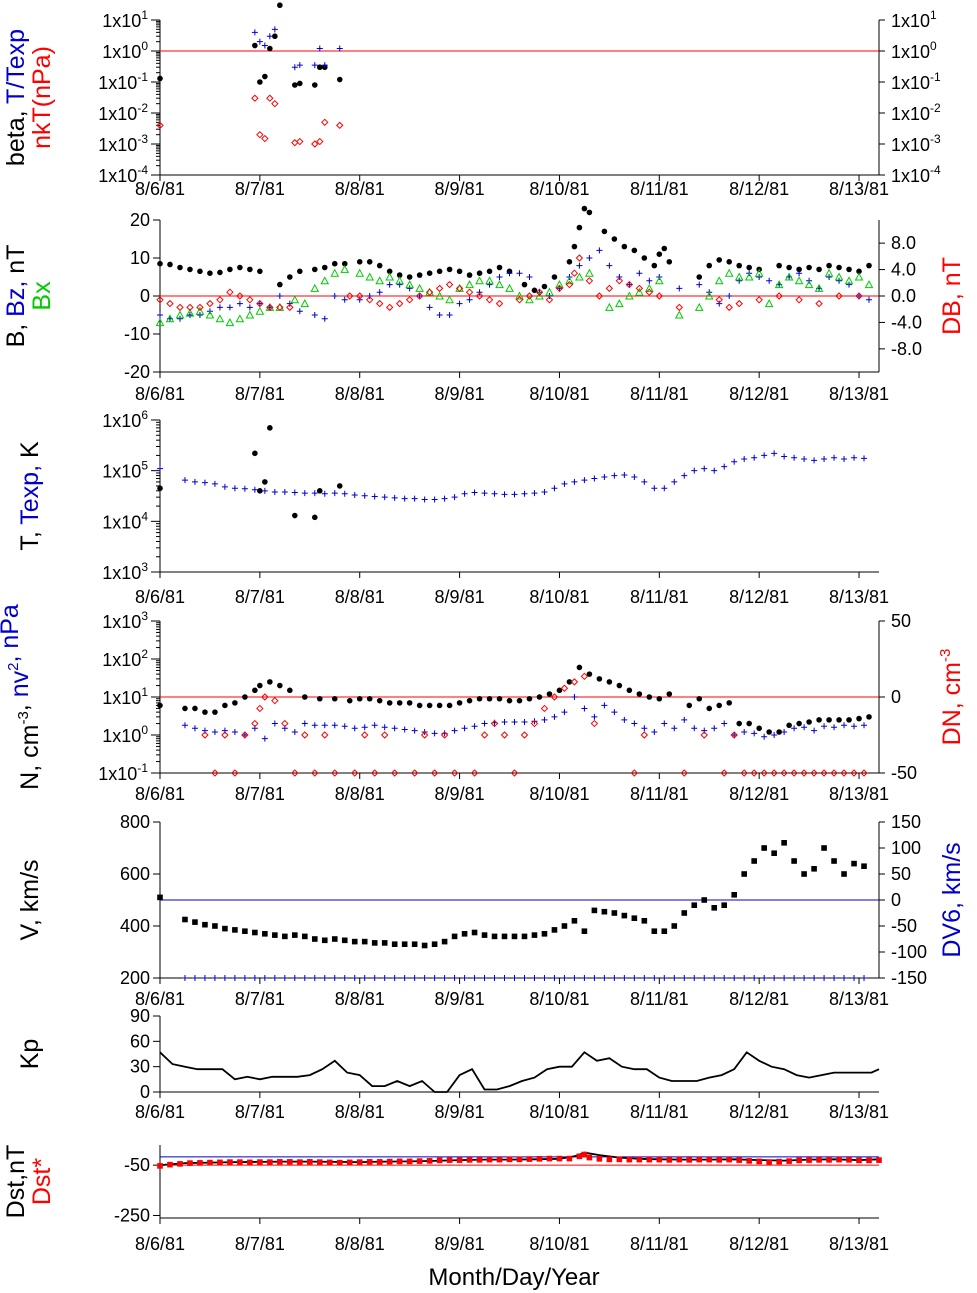  What do you see at coordinates (135, 874) in the screenshot?
I see `y-tick-label: 600` at bounding box center [135, 874].